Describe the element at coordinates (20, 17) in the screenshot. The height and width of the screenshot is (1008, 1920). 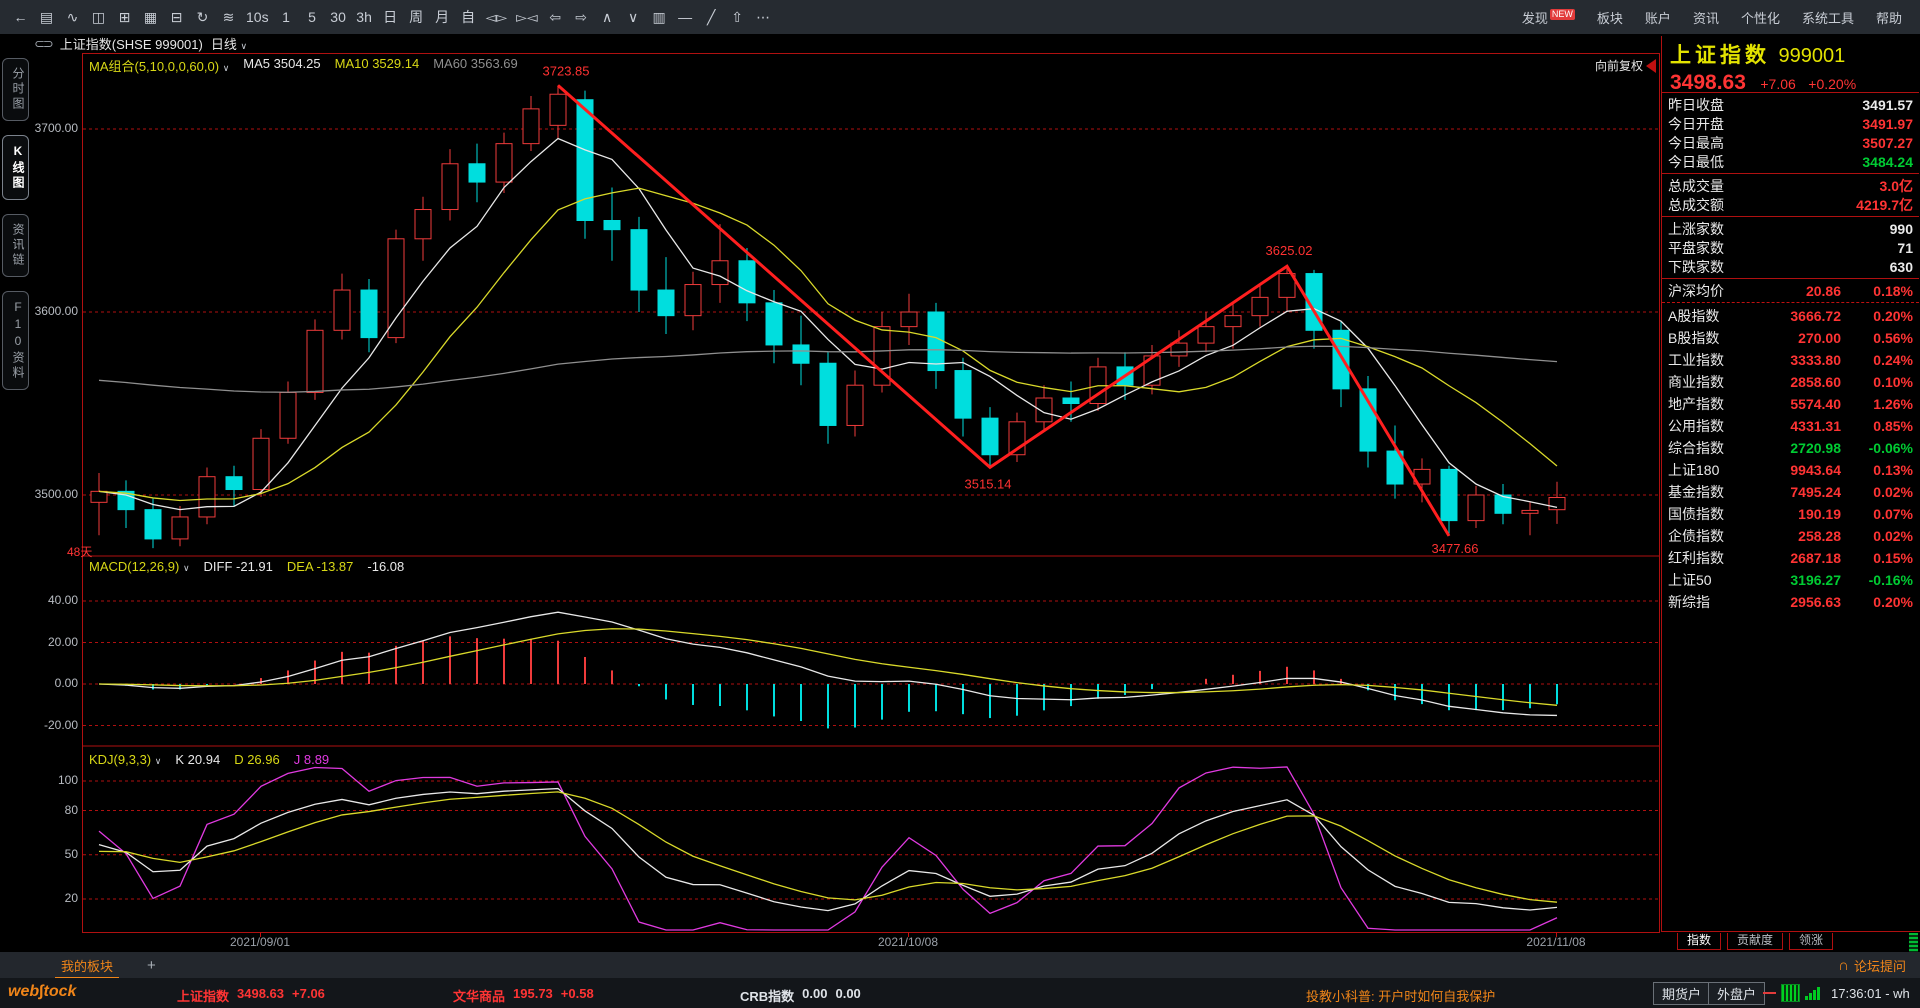
I see `back-icon: ←` at that location.